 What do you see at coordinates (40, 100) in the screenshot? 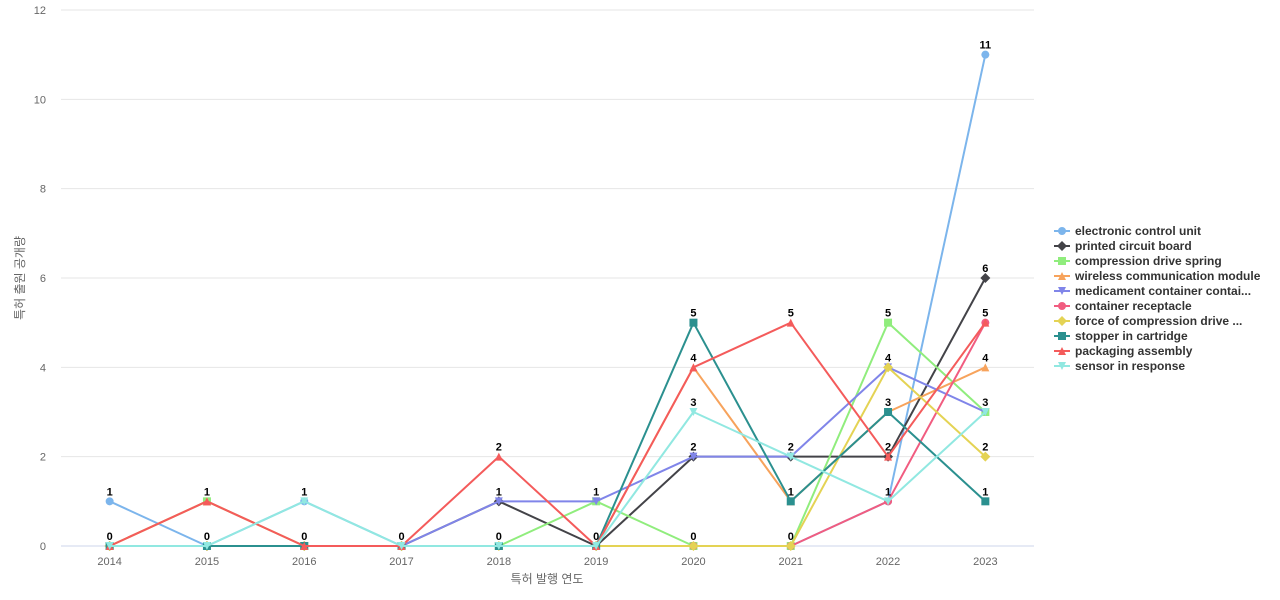
I see `y-tick-label: 10` at bounding box center [40, 100].